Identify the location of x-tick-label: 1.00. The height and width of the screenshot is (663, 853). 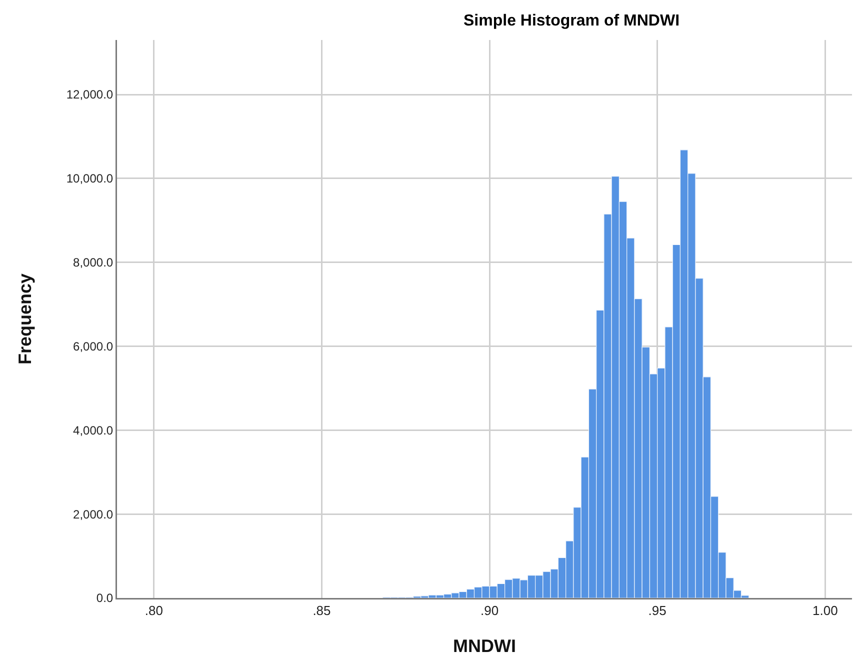
(825, 610).